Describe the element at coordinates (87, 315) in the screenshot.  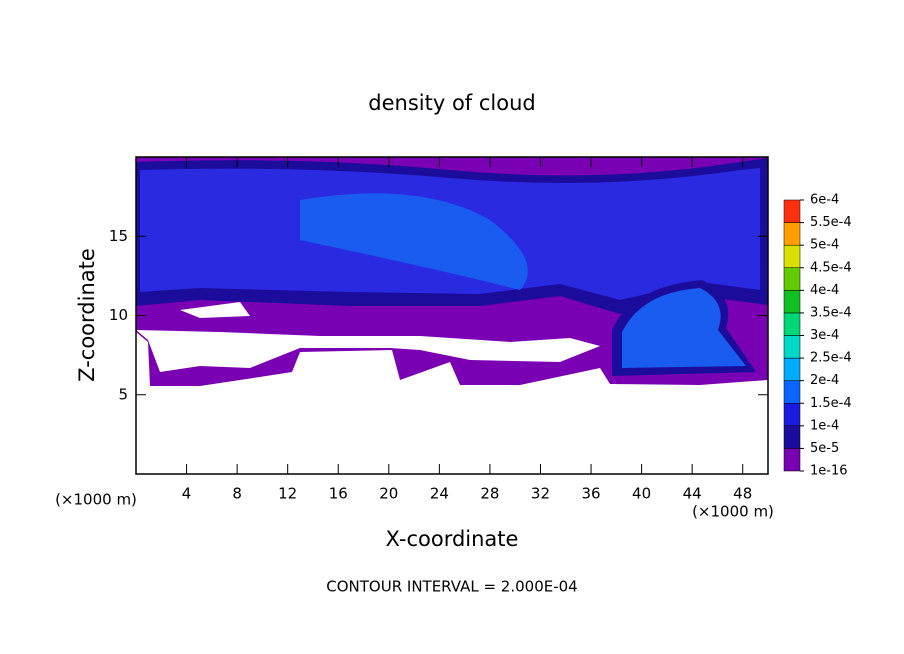
I see `y-axis-label: Z-coordinate` at that location.